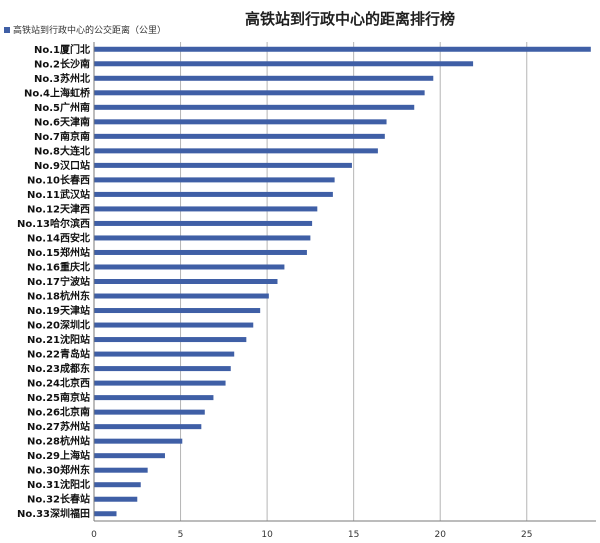 This screenshot has width=600, height=543. Describe the element at coordinates (62, 136) in the screenshot. I see `category-label: No.7南京南` at that location.